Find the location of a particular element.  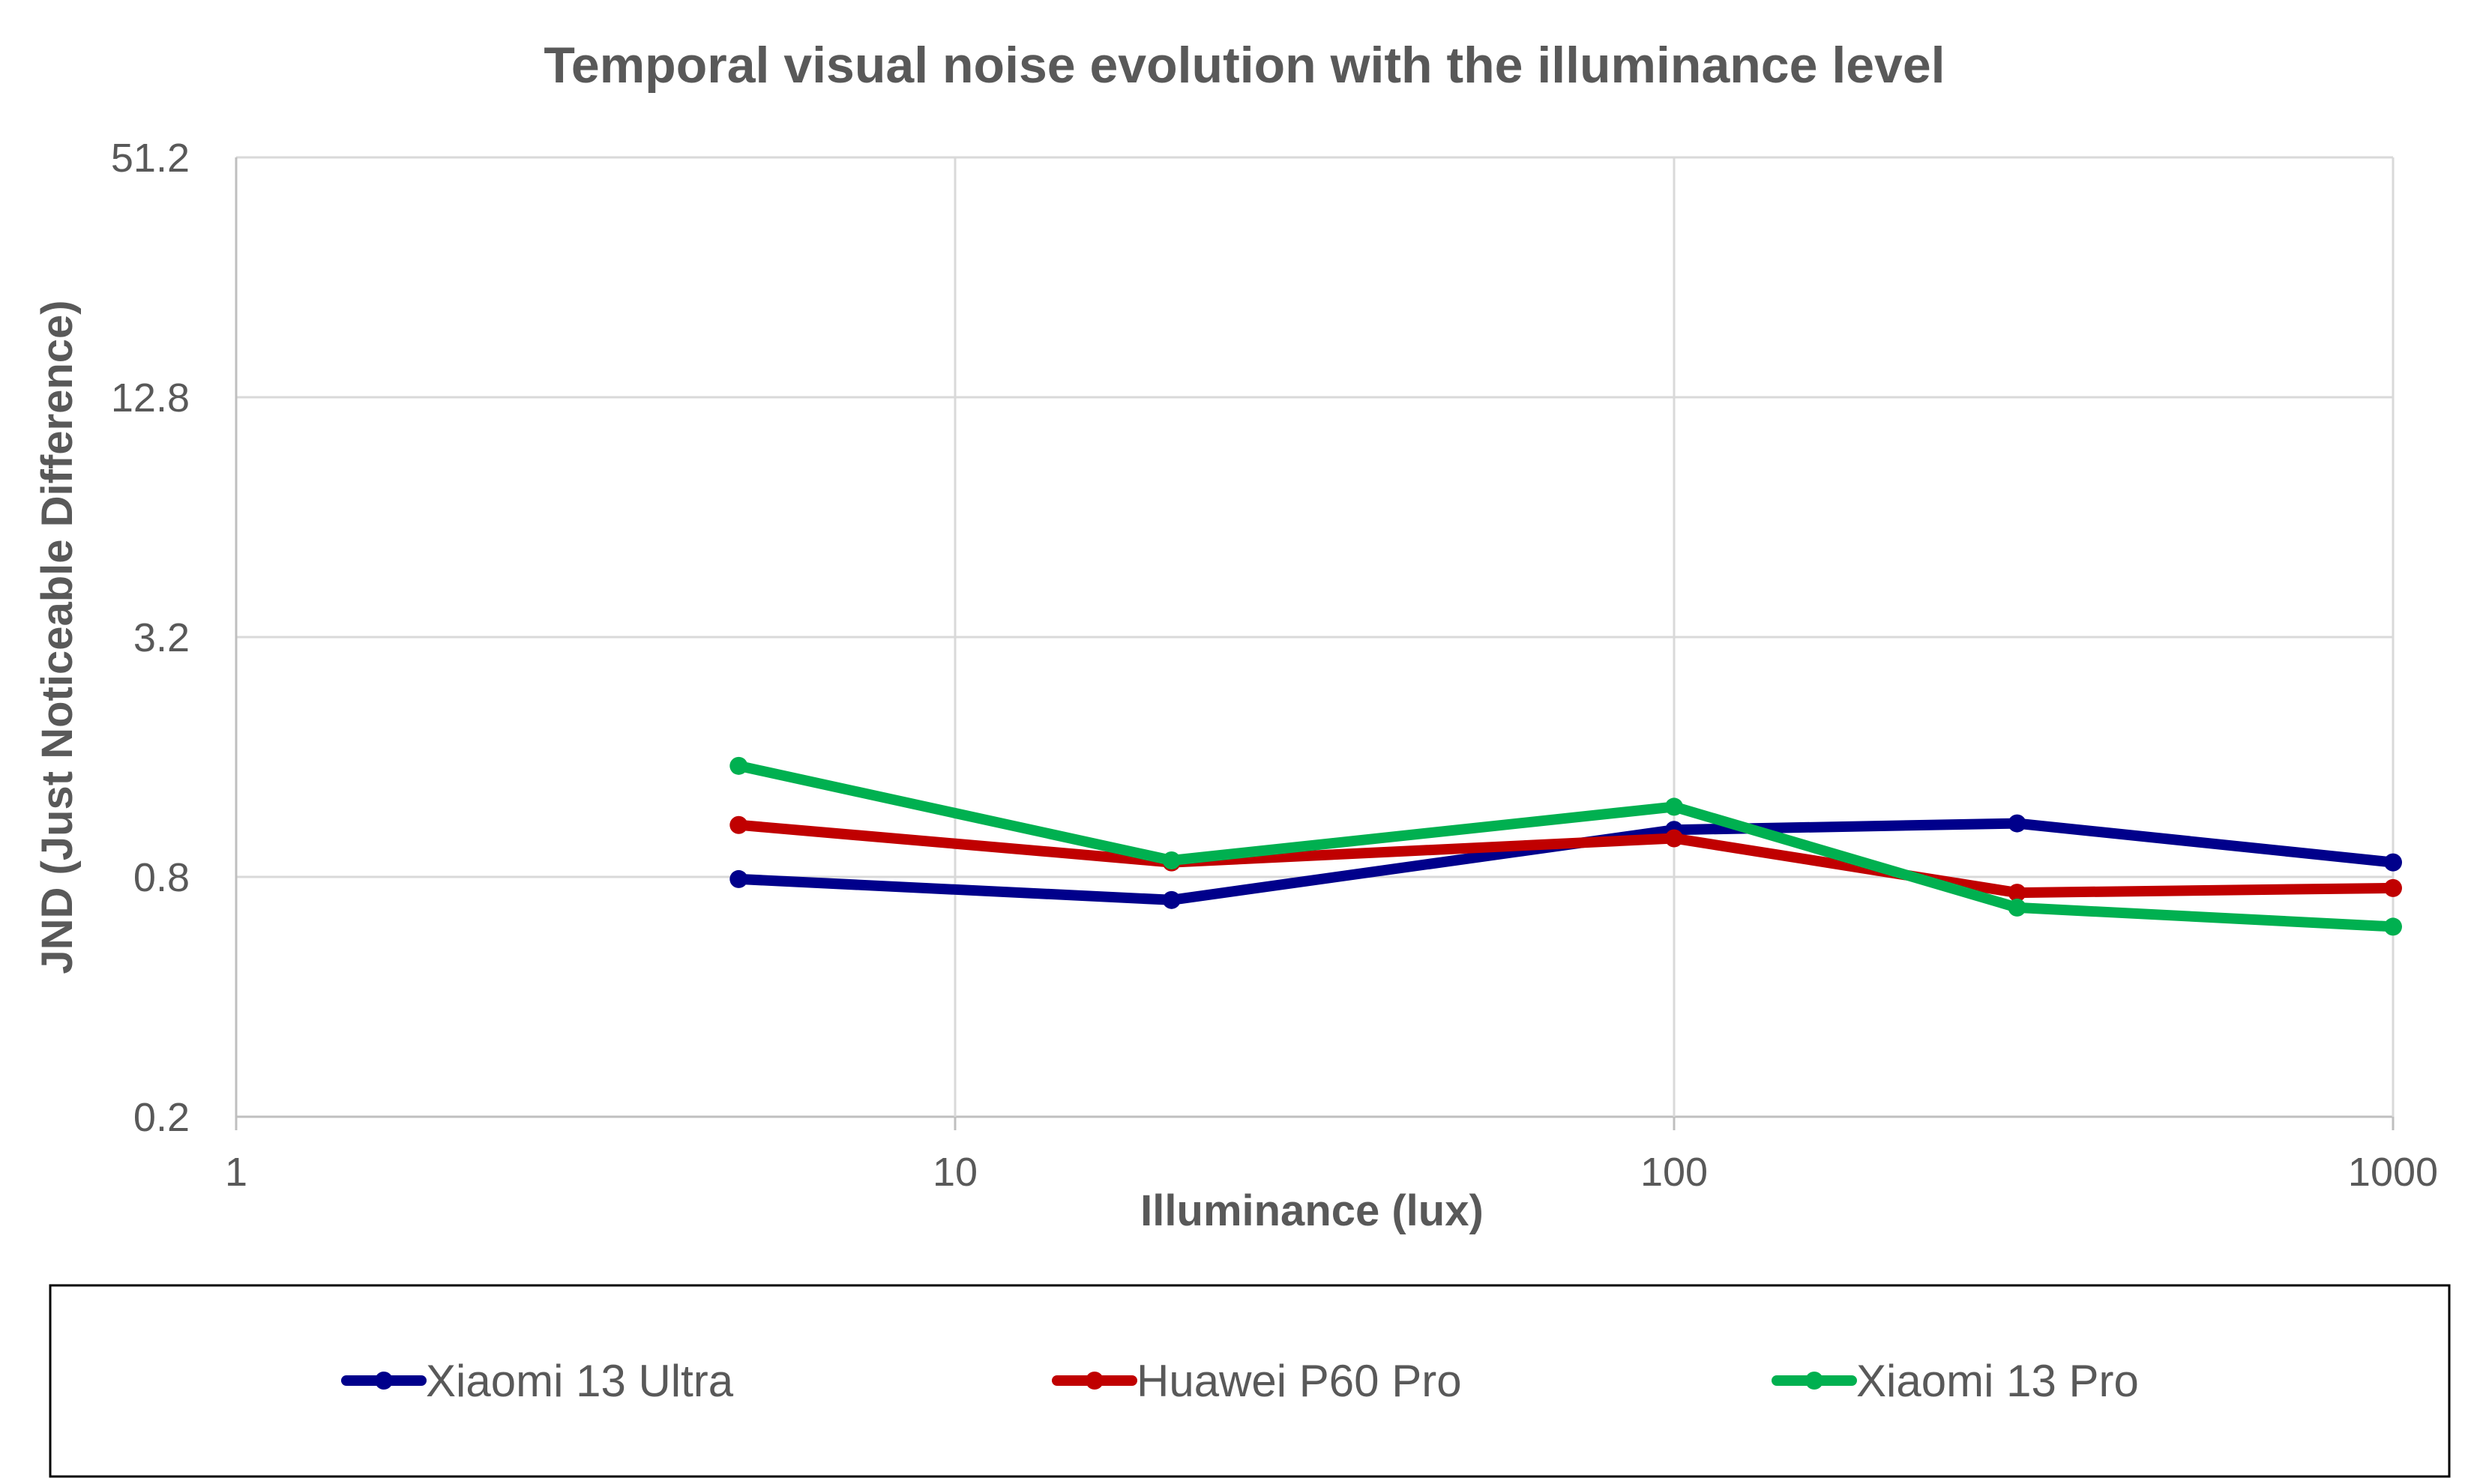

y-tick-label: 51.2 is located at coordinates (151, 158).